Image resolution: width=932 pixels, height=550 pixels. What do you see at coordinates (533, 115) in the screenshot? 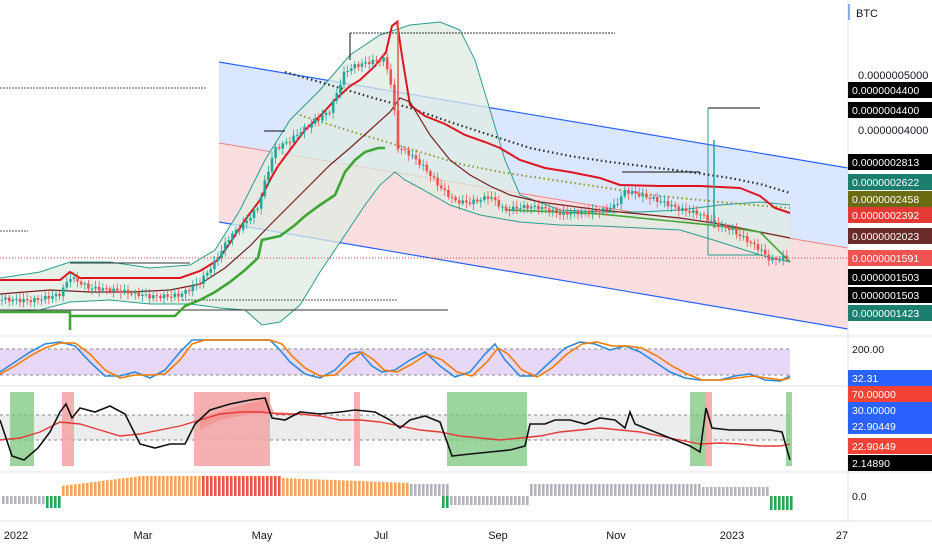
I see `channel-upper-line` at bounding box center [533, 115].